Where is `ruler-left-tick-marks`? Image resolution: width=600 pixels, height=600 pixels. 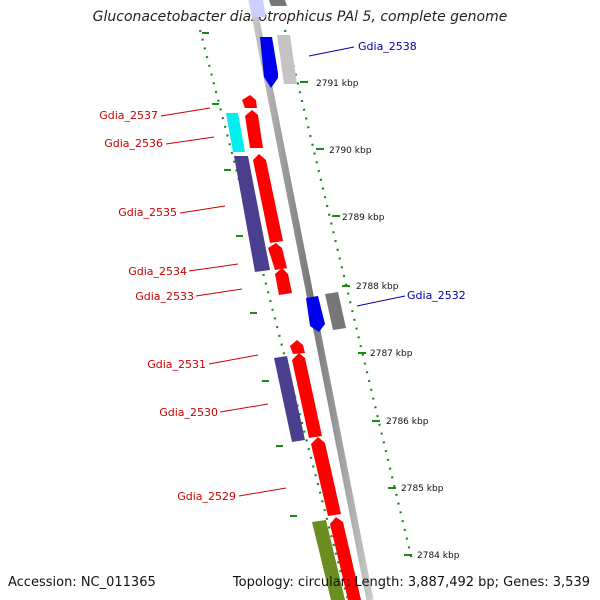 ruler-left-tick-marks is located at coordinates (249, 274).